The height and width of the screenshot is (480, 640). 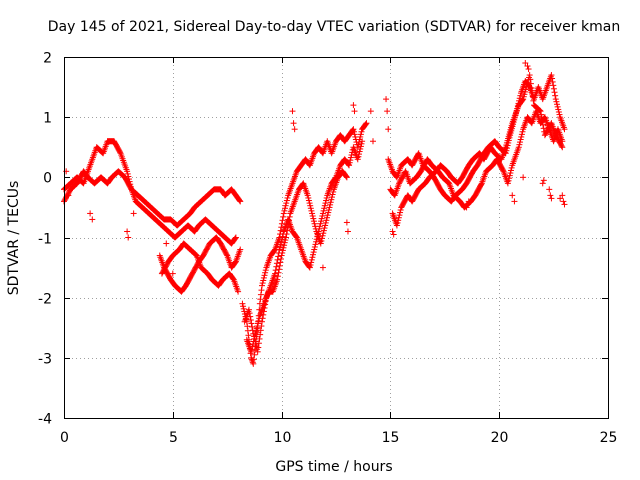 I want to click on y-tick-label: -1, so click(x=45, y=240).